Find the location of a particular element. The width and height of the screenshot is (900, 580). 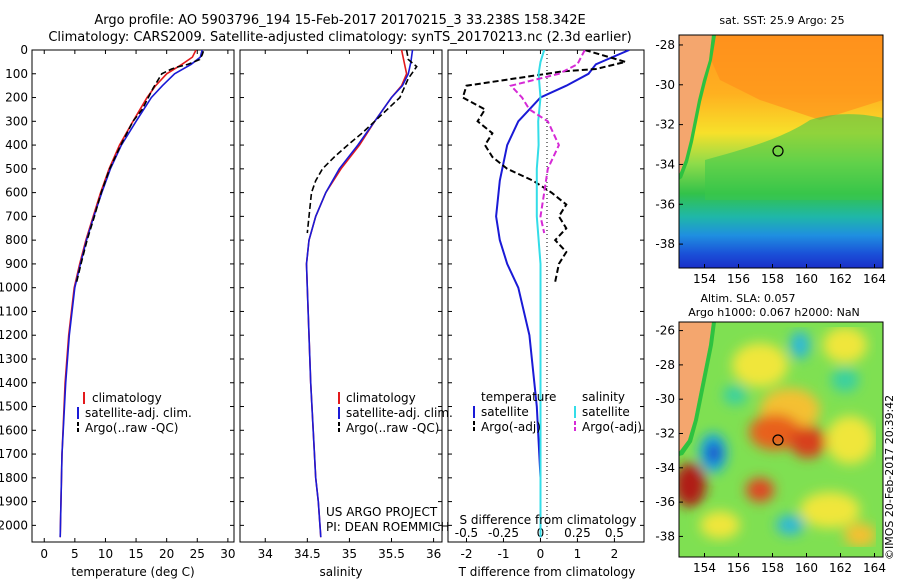

imos-timestamp: ©IMOS 20-Feb-2017 20:39:42 is located at coordinates (889, 477).